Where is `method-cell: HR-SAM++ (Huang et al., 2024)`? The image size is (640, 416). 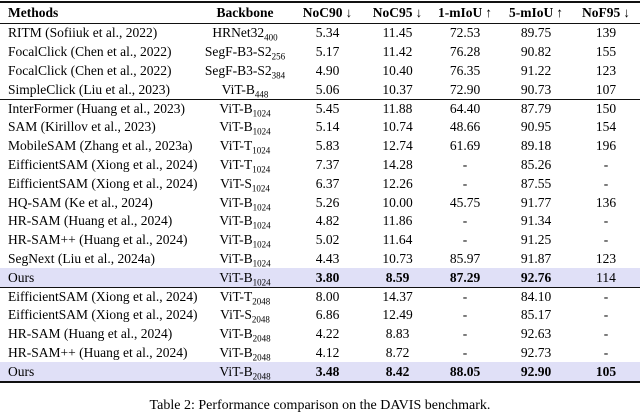
method-cell: HR-SAM++ (Huang et al., 2024) is located at coordinates (98, 352).